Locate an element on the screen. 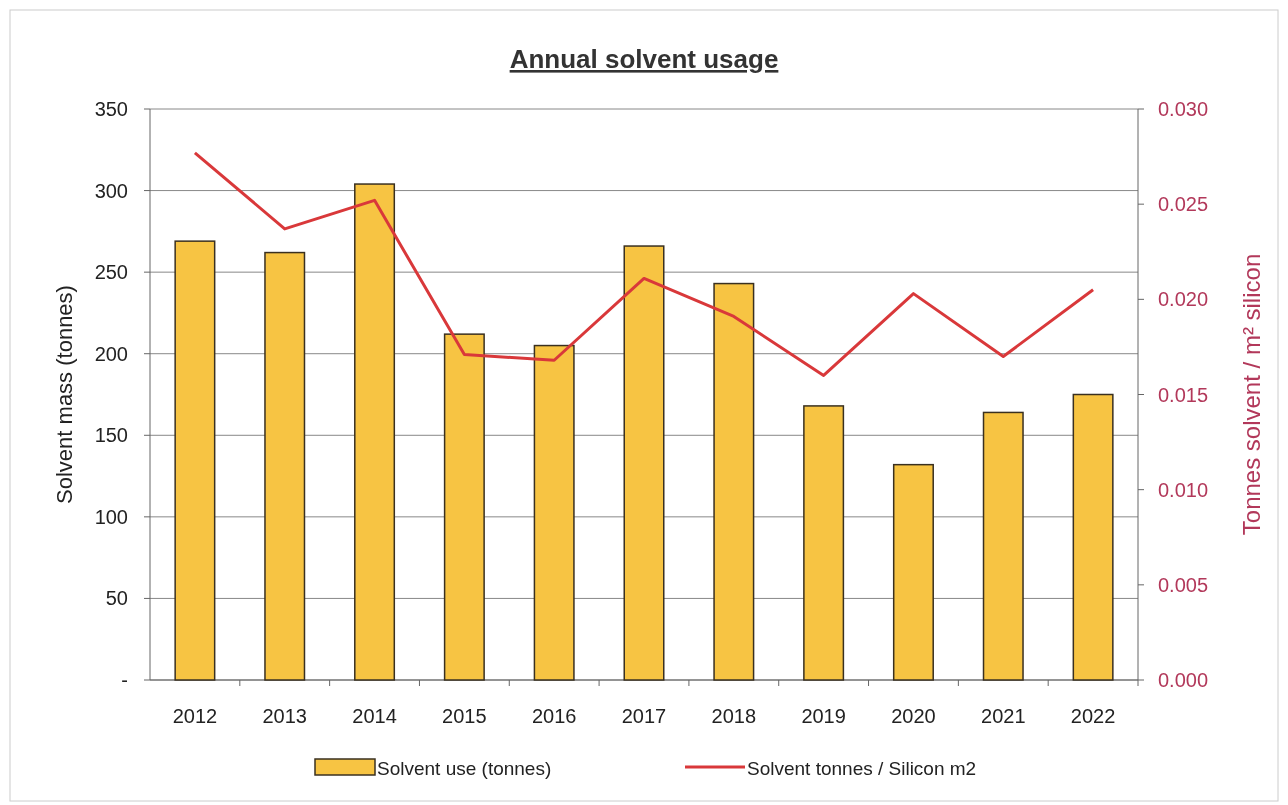  x-tick-label: 2021 is located at coordinates (1003, 716).